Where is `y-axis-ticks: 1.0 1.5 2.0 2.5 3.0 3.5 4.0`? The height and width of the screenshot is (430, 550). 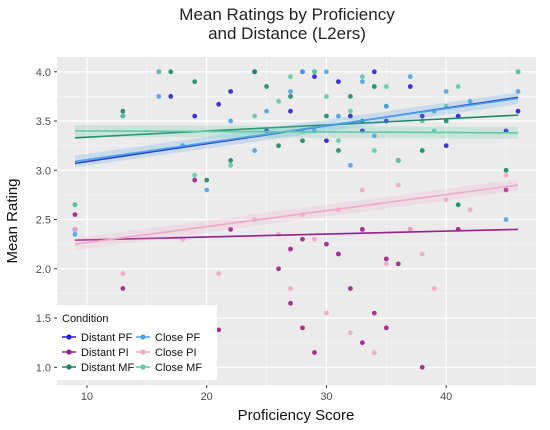
y-axis-ticks: 1.0 1.5 2.0 2.5 3.0 3.5 4.0 is located at coordinates (46, 220).